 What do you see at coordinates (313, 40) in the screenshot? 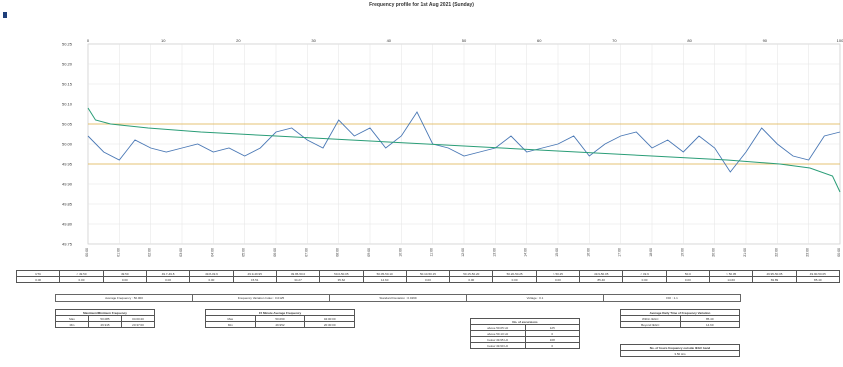
I see `x-top-tick-label: 30` at bounding box center [313, 40].